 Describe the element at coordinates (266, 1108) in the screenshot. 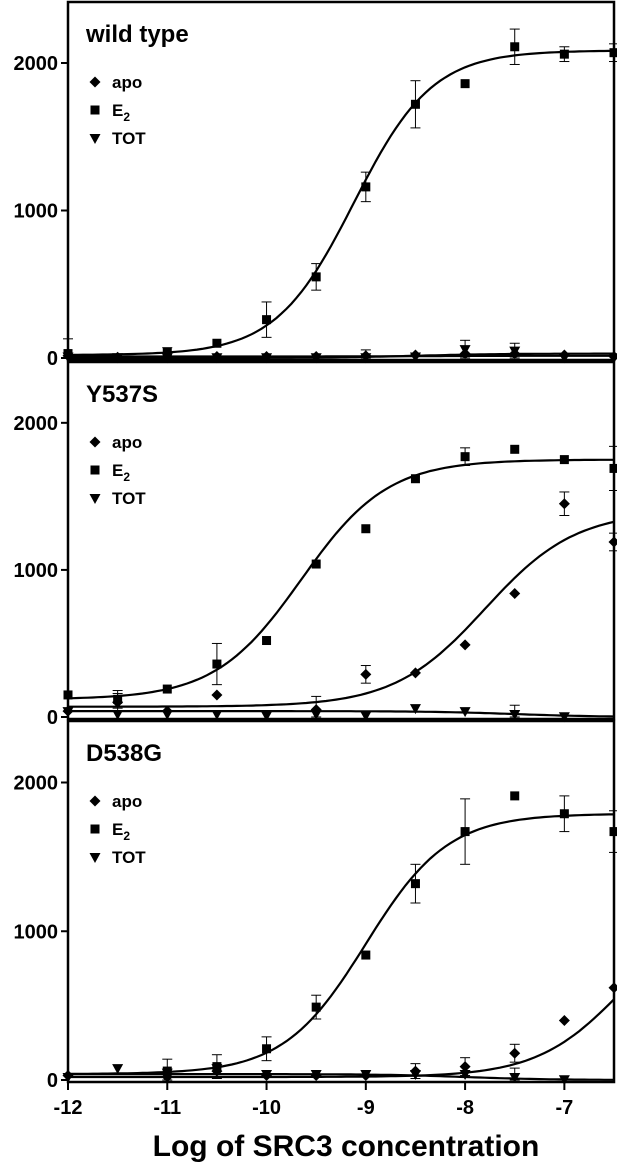

I see `x-tick-label: -10` at that location.